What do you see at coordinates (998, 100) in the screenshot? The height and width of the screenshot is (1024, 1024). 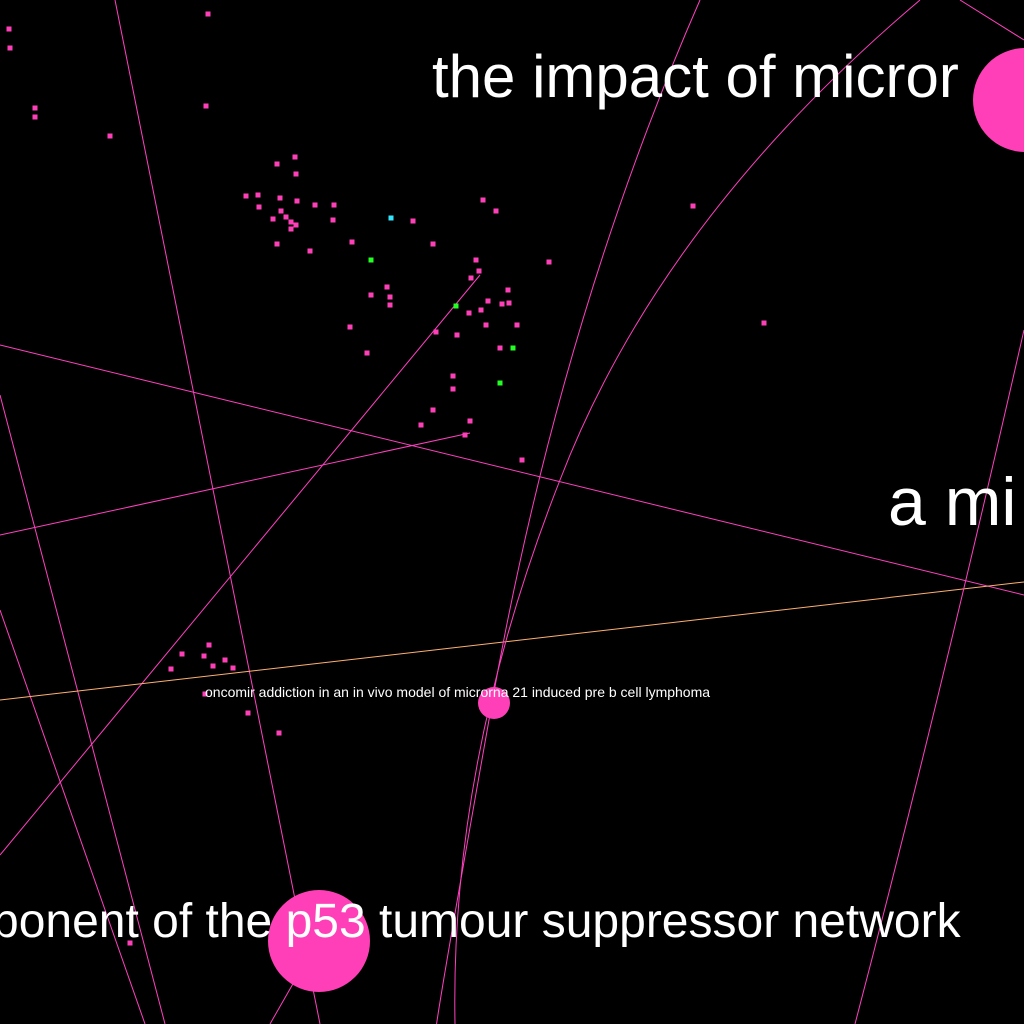 I see `hub-node-microrna-impact` at bounding box center [998, 100].